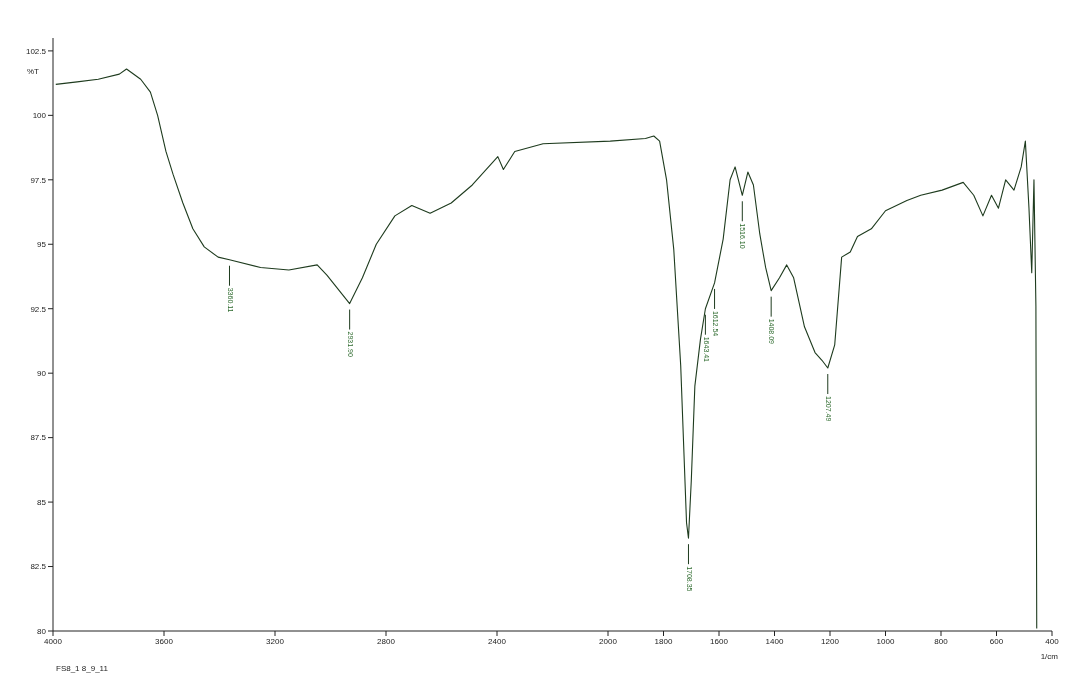 This screenshot has width=1080, height=683. I want to click on x-tick-label: 800, so click(941, 641).